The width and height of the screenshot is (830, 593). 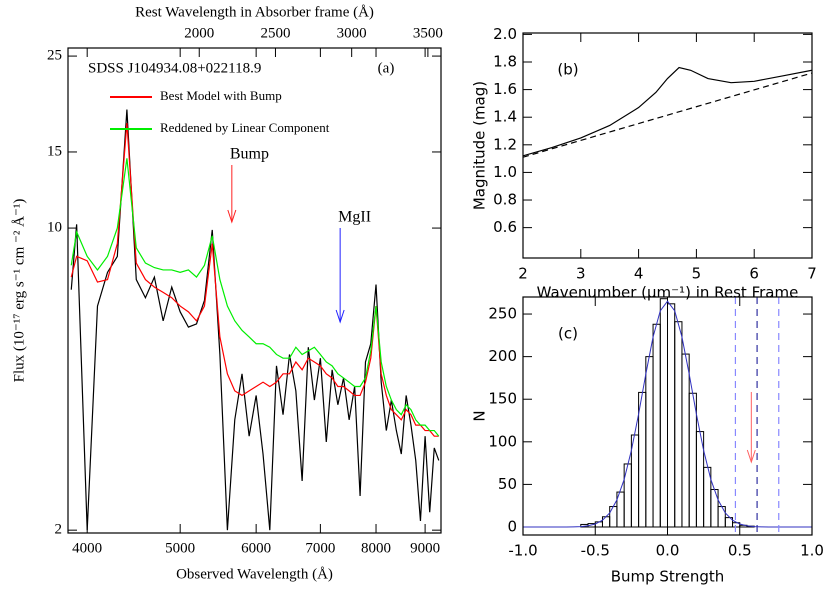 What do you see at coordinates (639, 274) in the screenshot?
I see `x-tick-label: 4` at bounding box center [639, 274].